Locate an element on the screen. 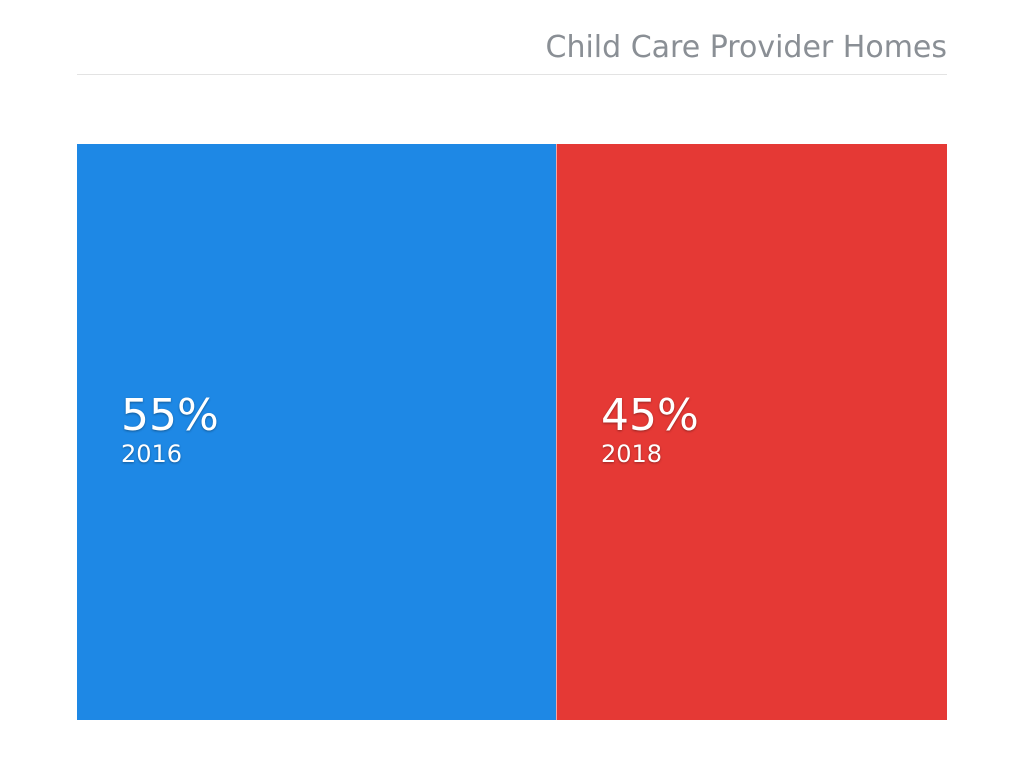  cell-percentage-label: 45% is located at coordinates (650, 415).